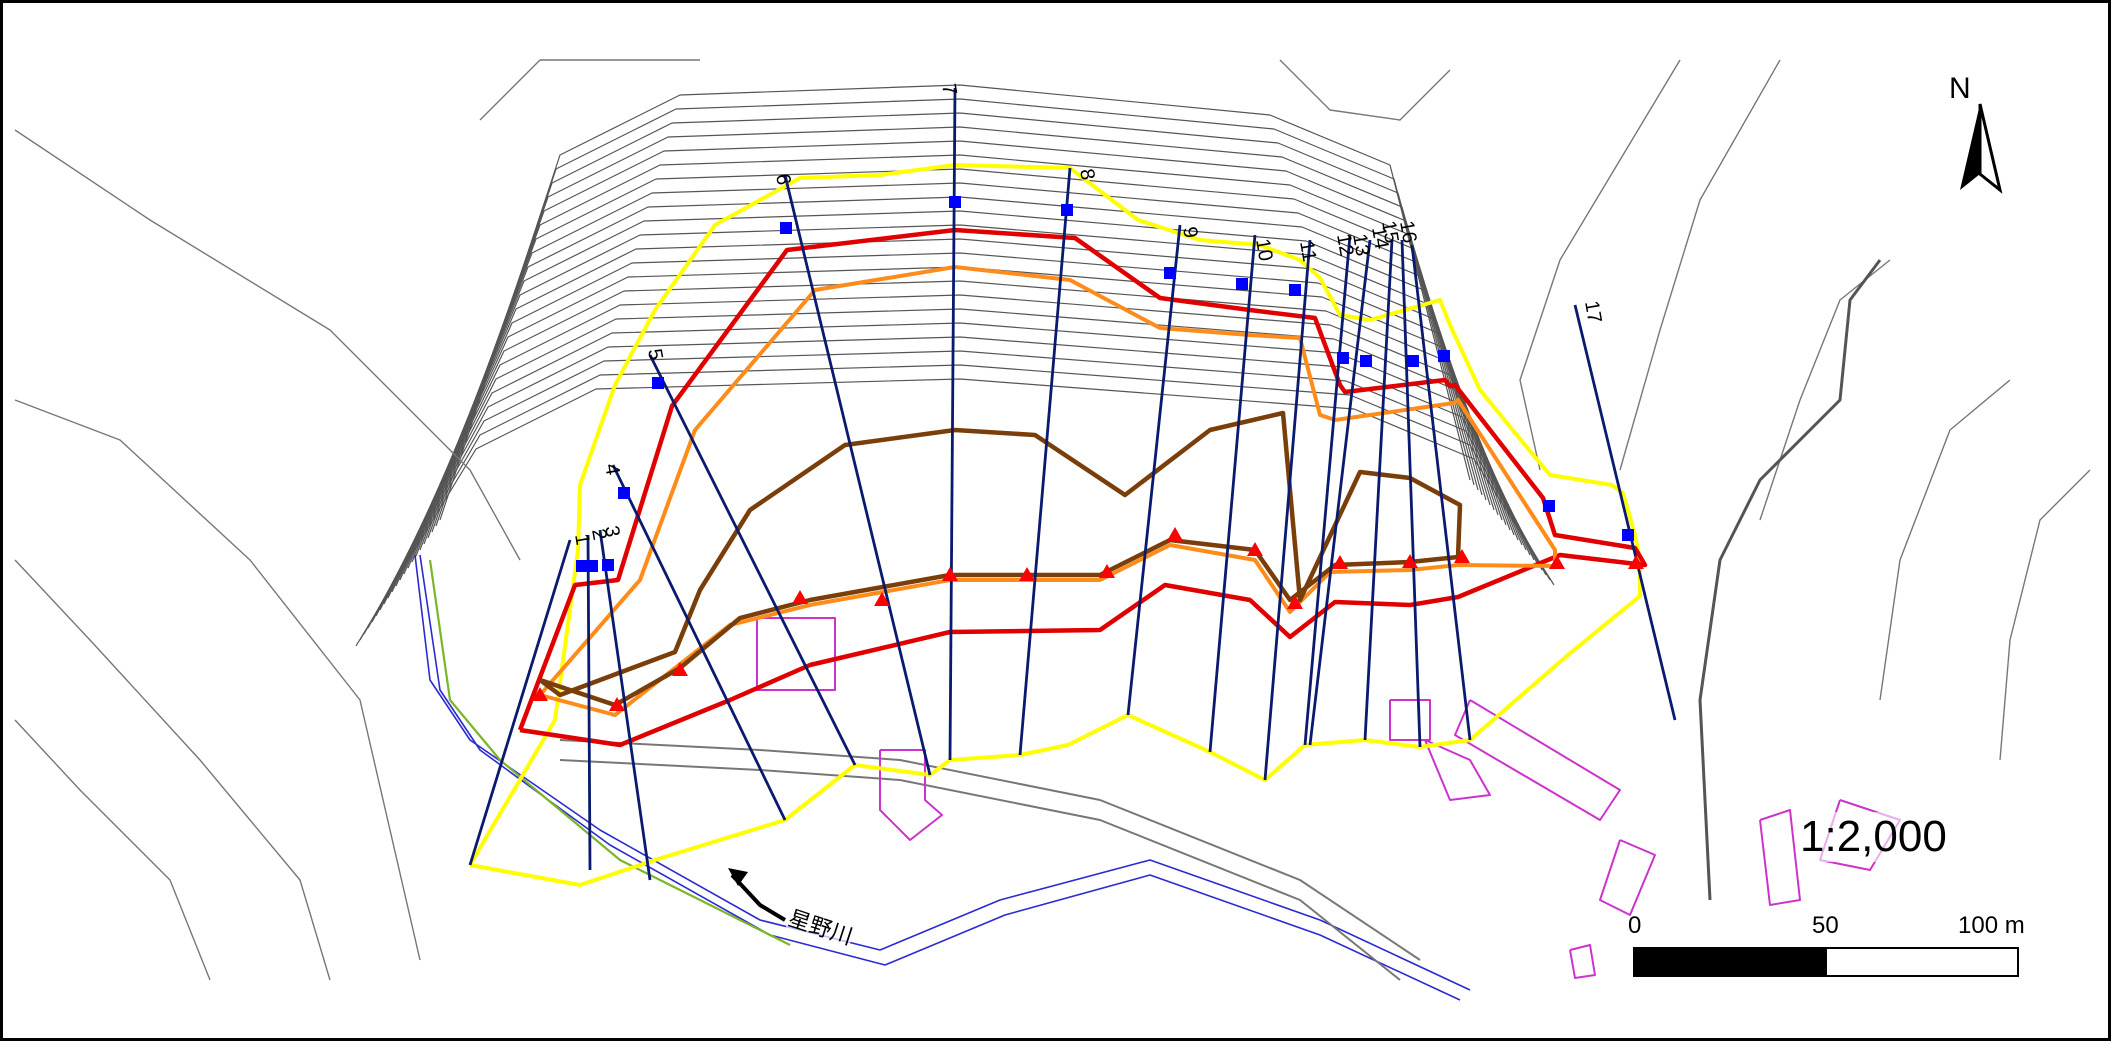 Image resolution: width=2111 pixels, height=1041 pixels. Describe the element at coordinates (1635, 925) in the screenshot. I see `scale-tick-0: 0` at that location.